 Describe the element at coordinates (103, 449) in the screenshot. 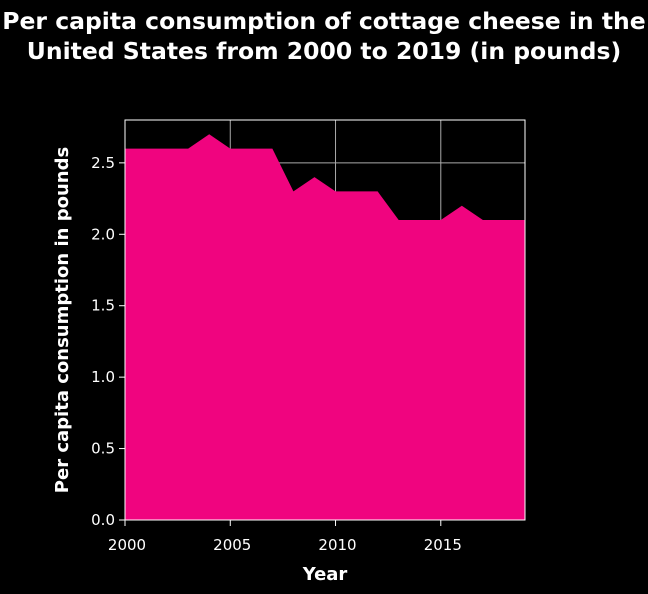

I see `y-tick-label: 0.5` at that location.